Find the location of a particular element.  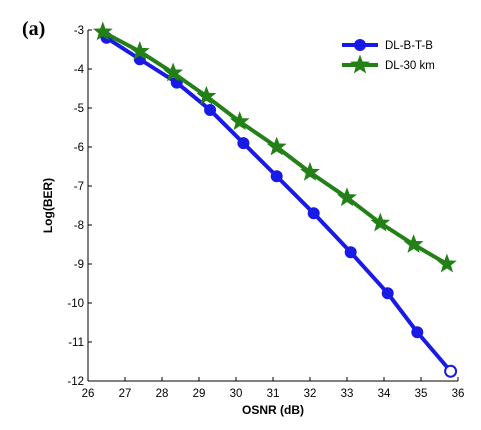

legend-item: DL-B-T-B is located at coordinates (387, 45).